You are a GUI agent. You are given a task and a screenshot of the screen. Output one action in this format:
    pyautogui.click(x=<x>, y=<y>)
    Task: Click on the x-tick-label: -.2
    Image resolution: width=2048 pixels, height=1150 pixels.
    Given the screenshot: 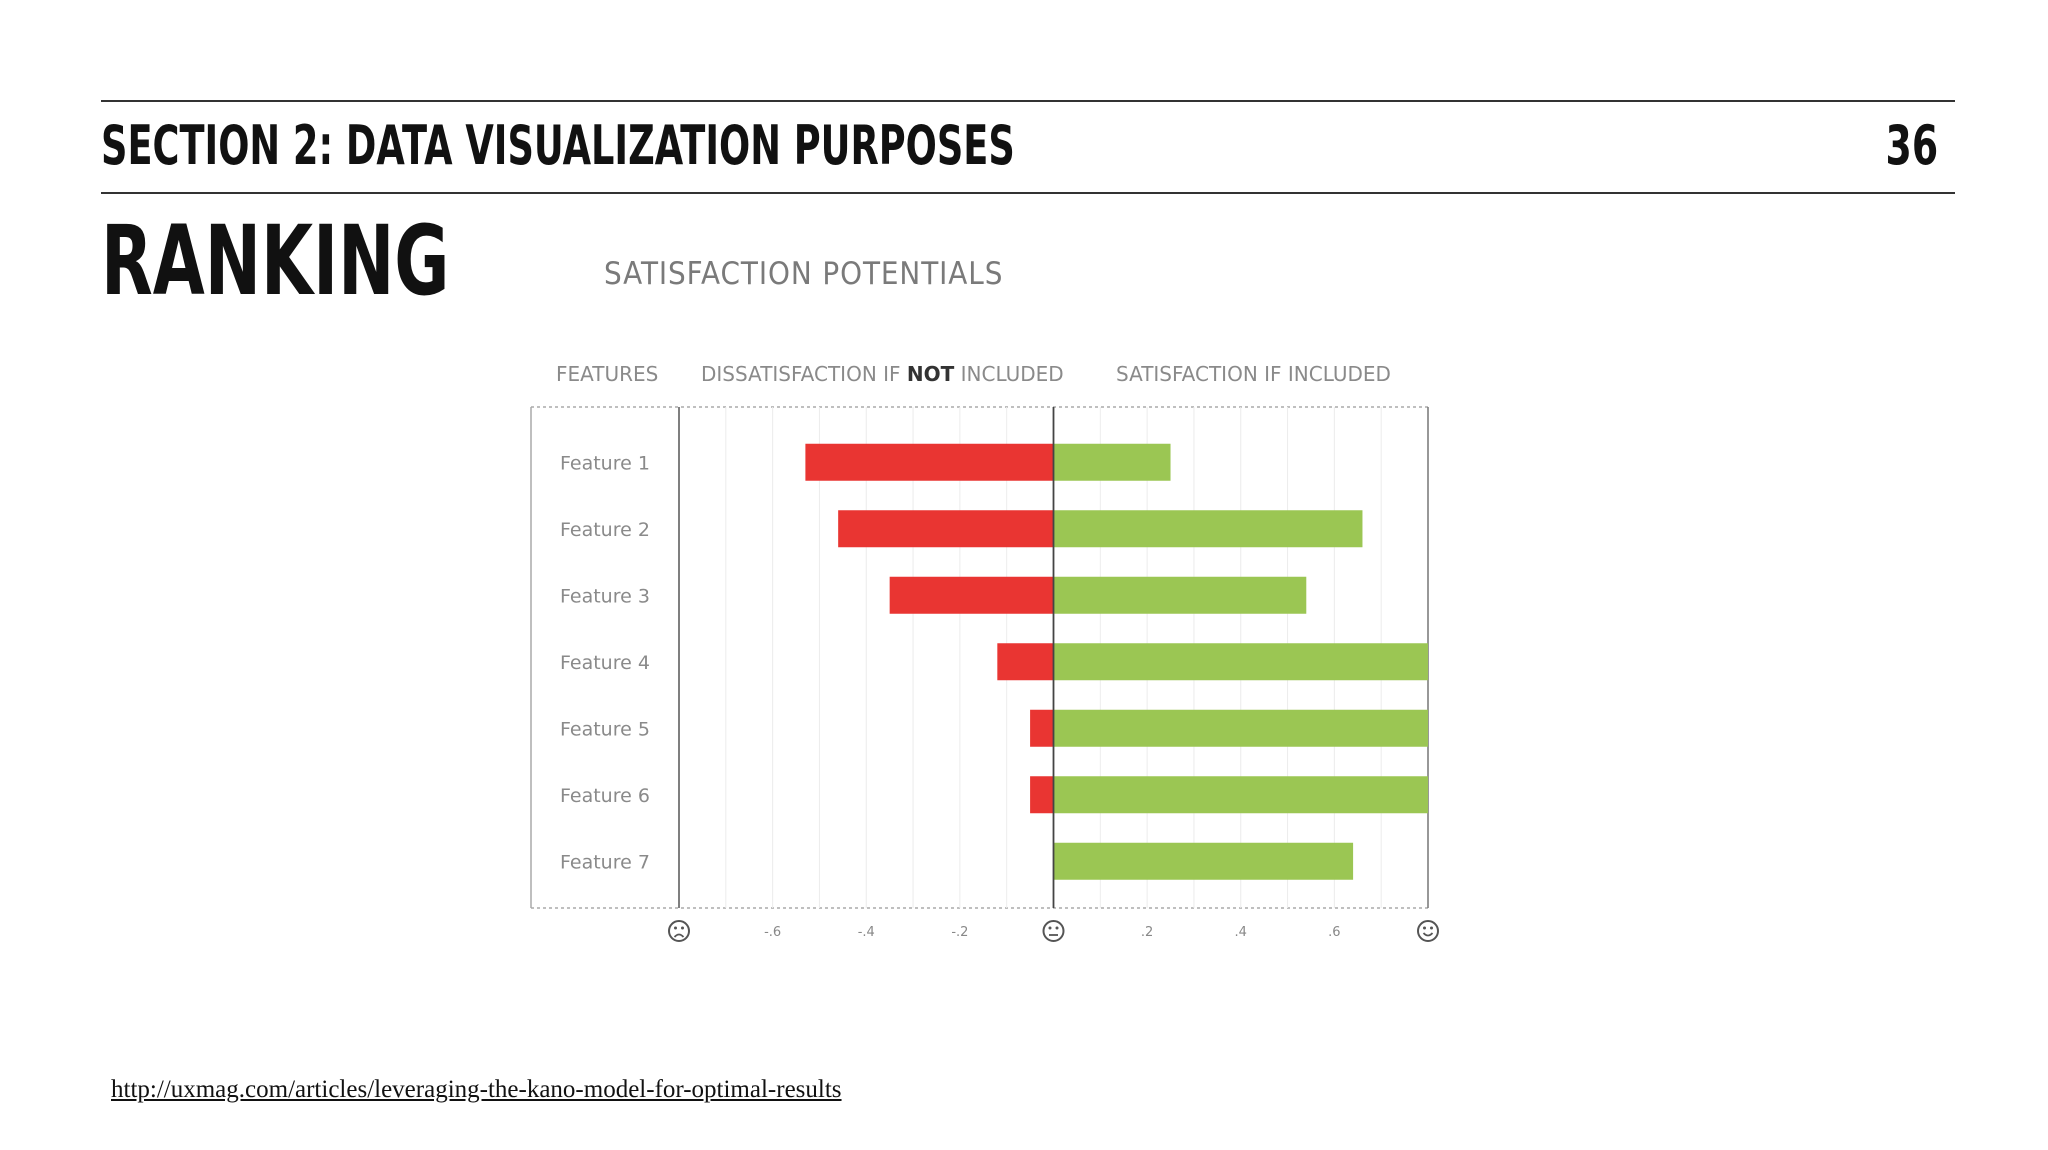 What is the action you would take?
    pyautogui.click(x=959, y=932)
    